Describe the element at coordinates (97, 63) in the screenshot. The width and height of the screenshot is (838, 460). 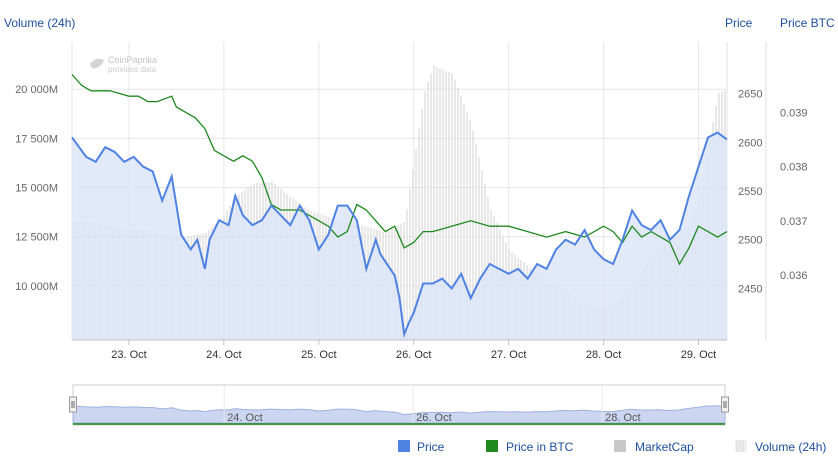
I see `pepper-logo-icon` at that location.